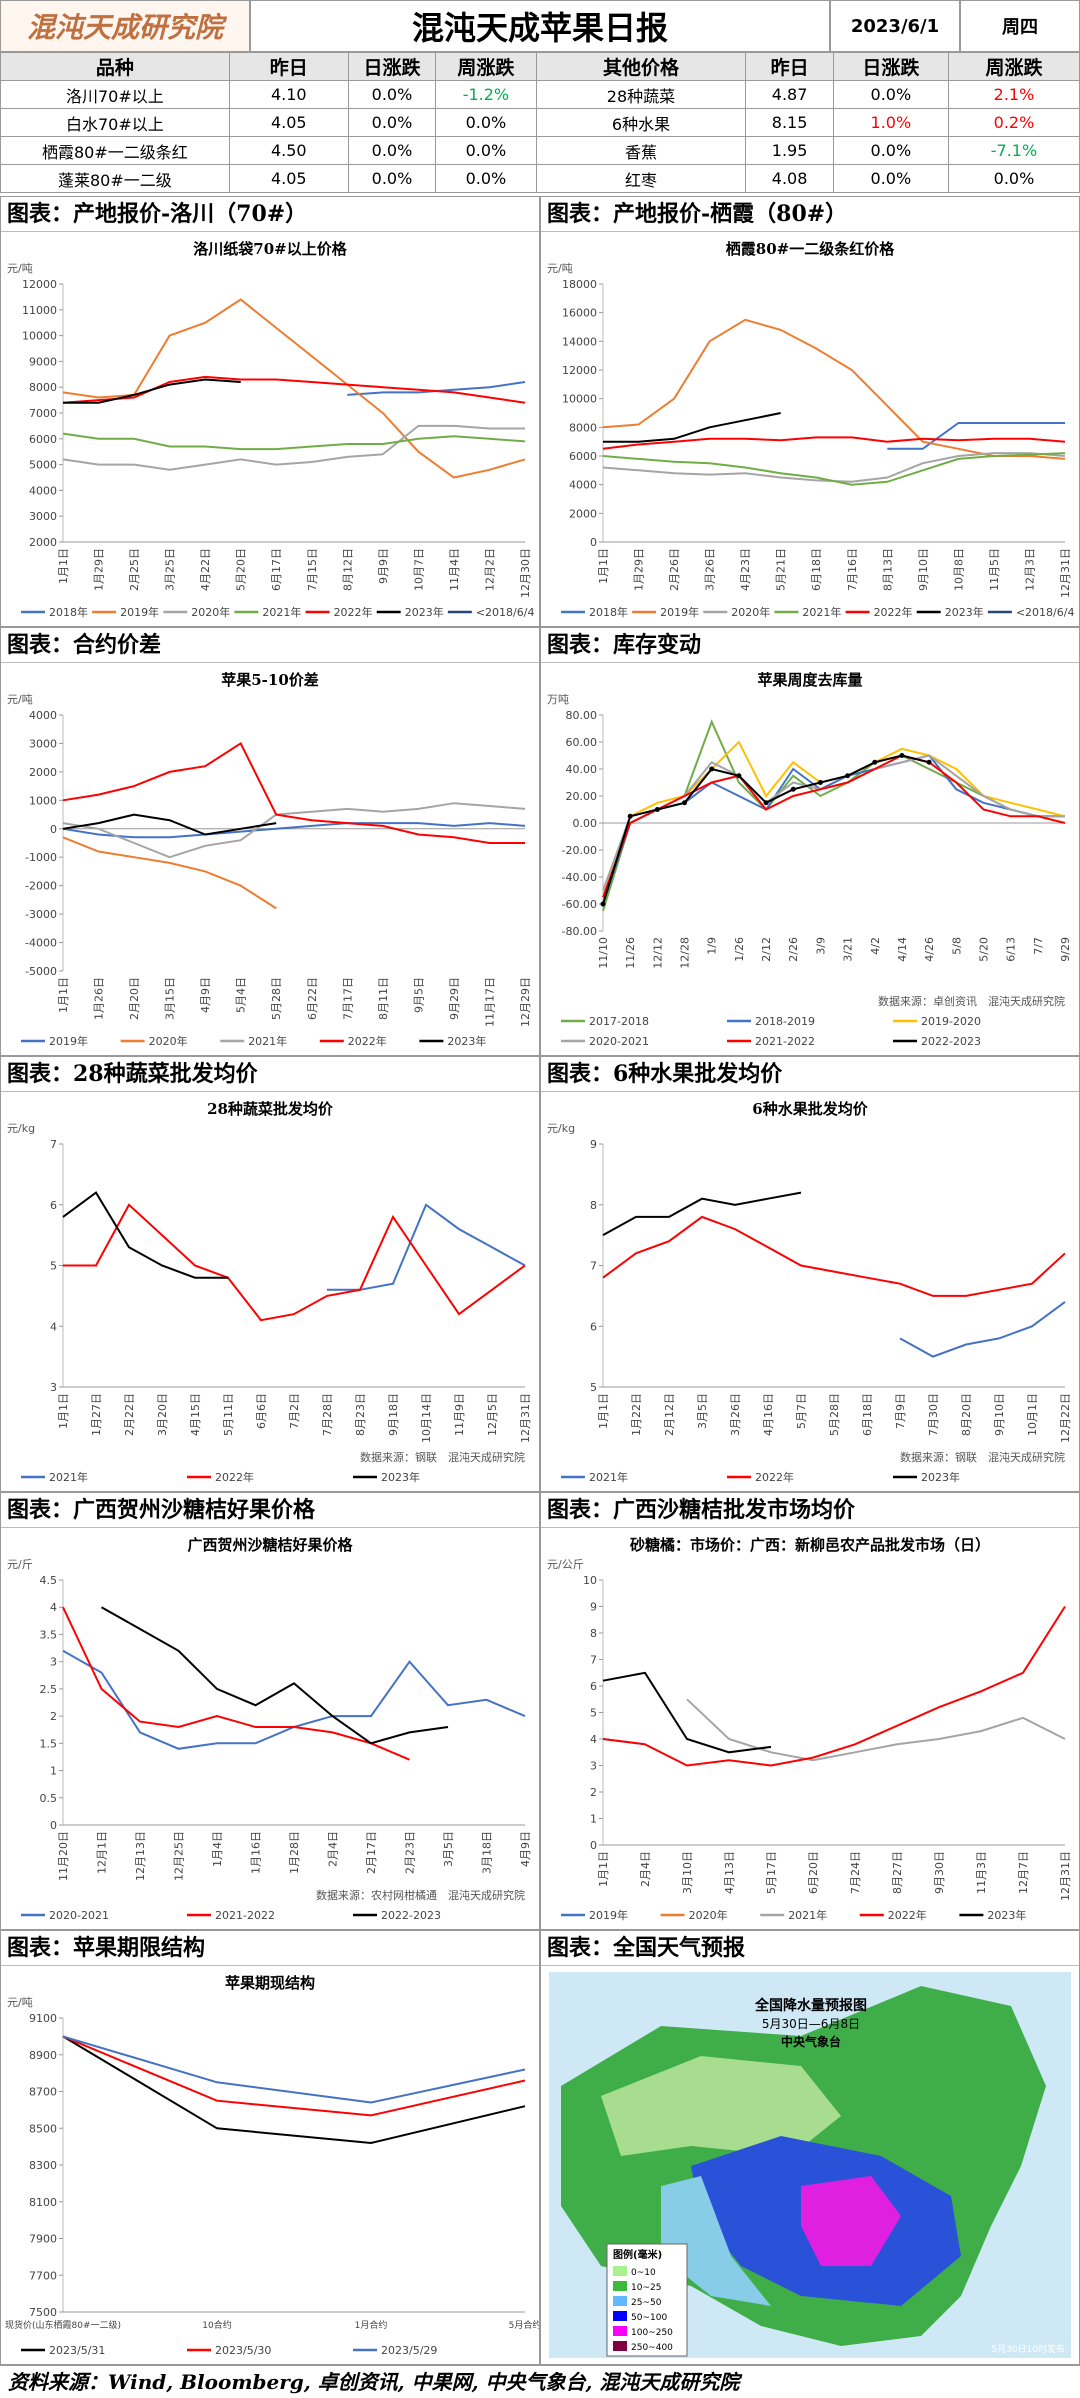  What do you see at coordinates (1013, 94) in the screenshot?
I see `table-cell: 2.1%` at bounding box center [1013, 94].